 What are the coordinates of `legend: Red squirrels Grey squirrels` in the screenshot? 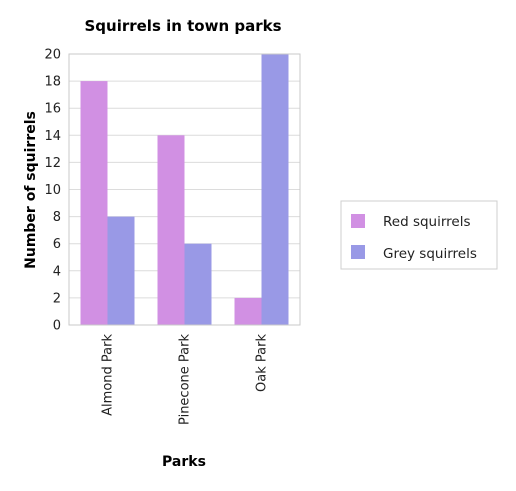 It's located at (419, 235).